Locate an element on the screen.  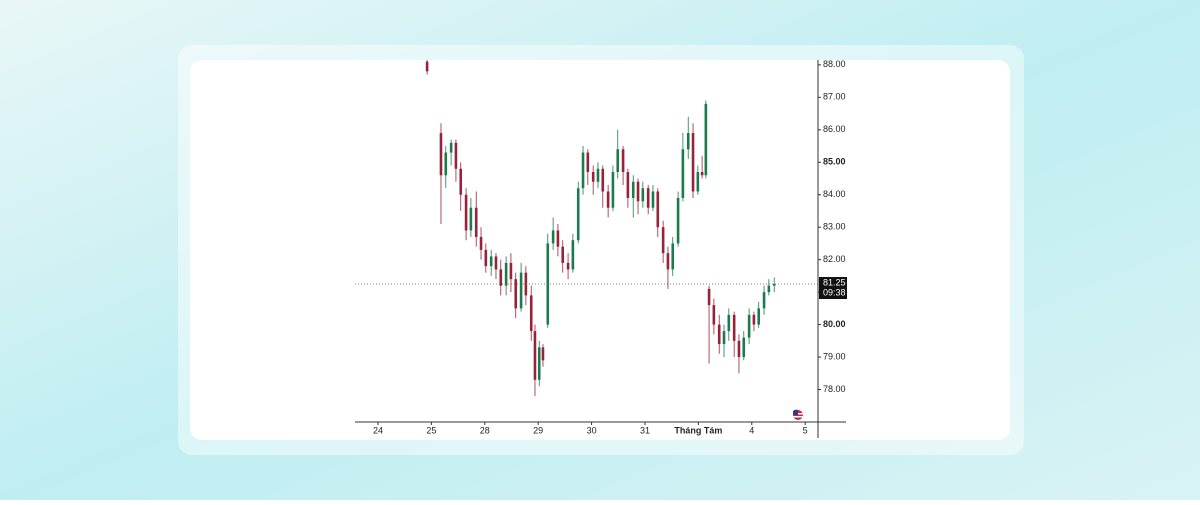
y-tick-label: 83.00 is located at coordinates (834, 227).